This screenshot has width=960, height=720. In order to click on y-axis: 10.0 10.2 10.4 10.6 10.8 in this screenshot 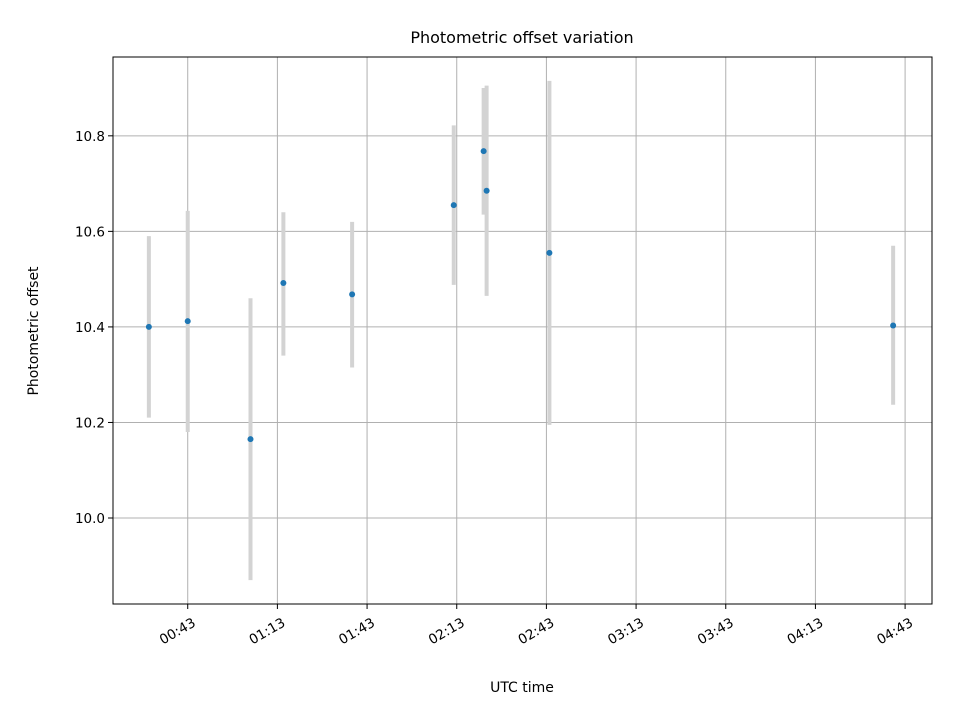, I will do `click(94, 328)`.